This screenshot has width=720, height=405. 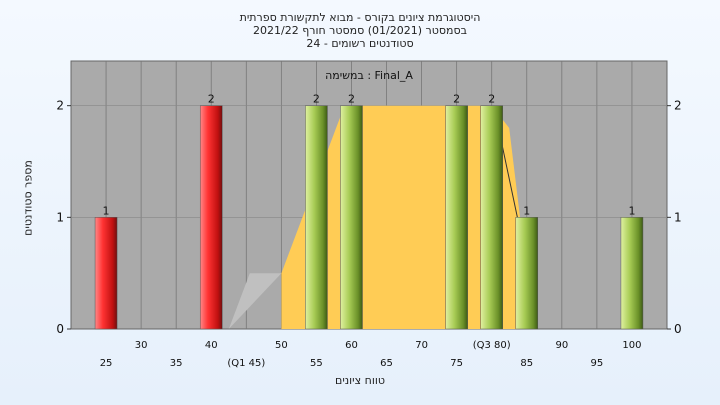 I want to click on x-tick-label: 75, so click(x=456, y=363).